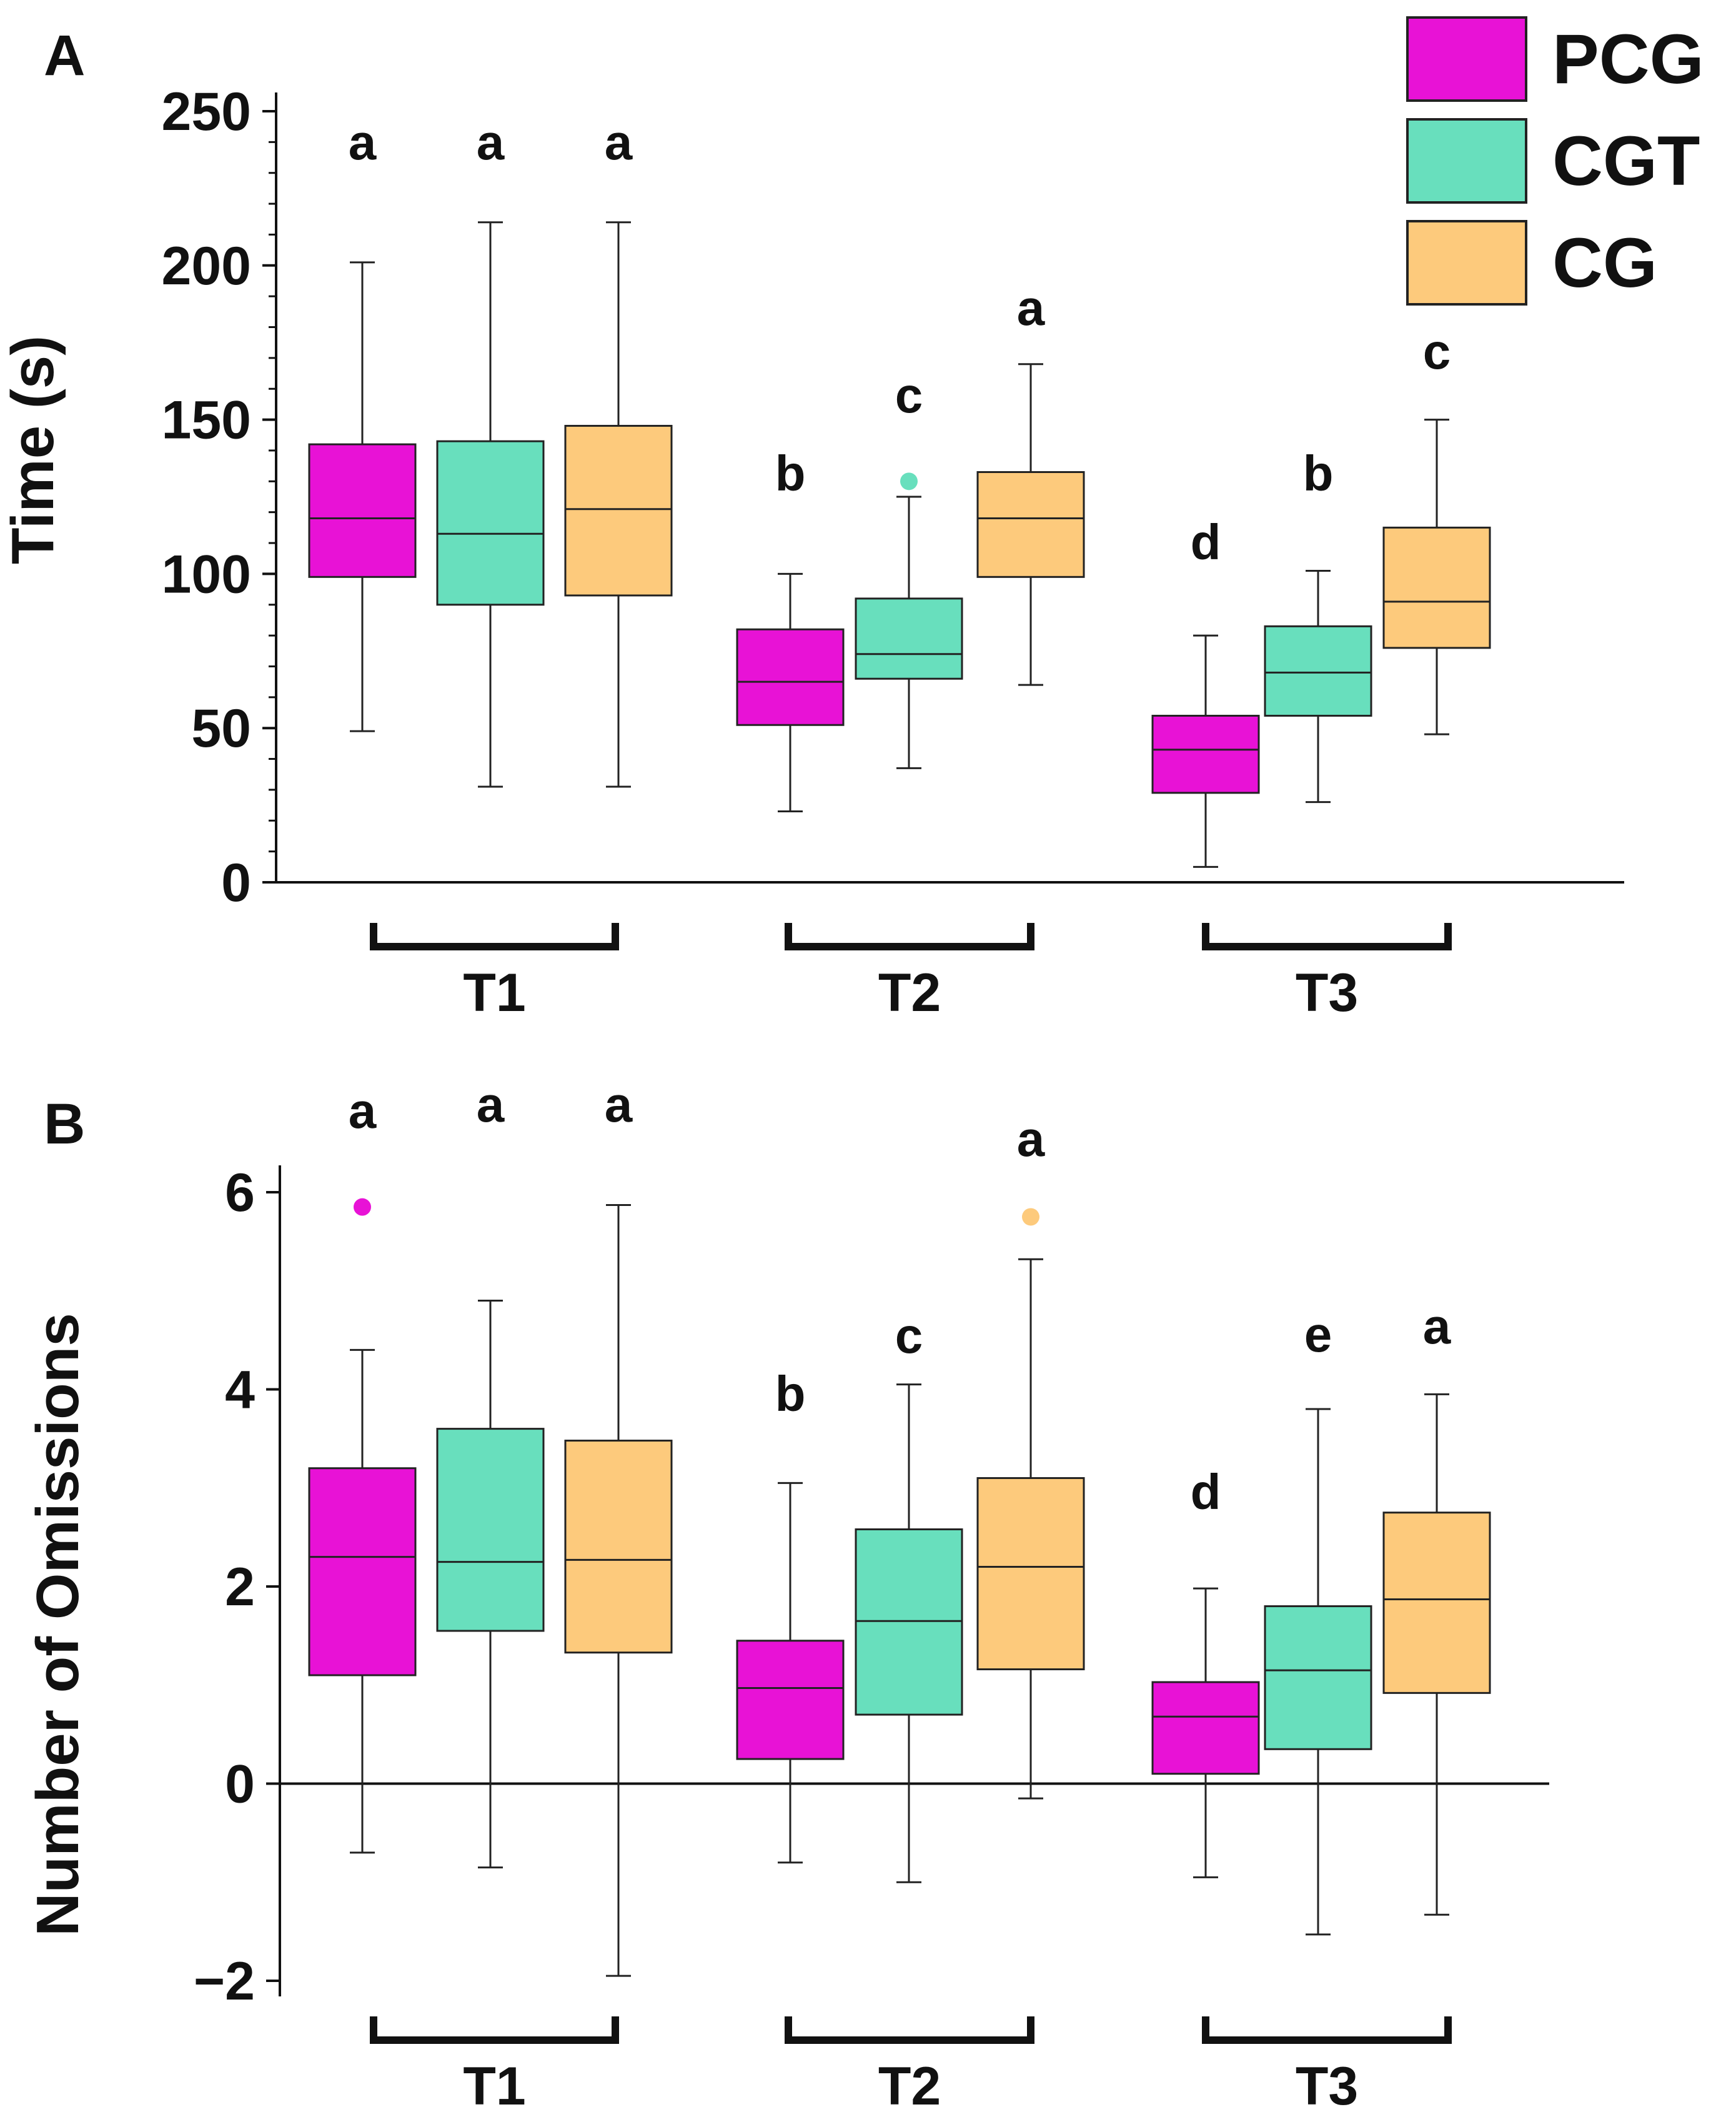  What do you see at coordinates (221, 729) in the screenshot?
I see `y-tick-label: 50` at bounding box center [221, 729].